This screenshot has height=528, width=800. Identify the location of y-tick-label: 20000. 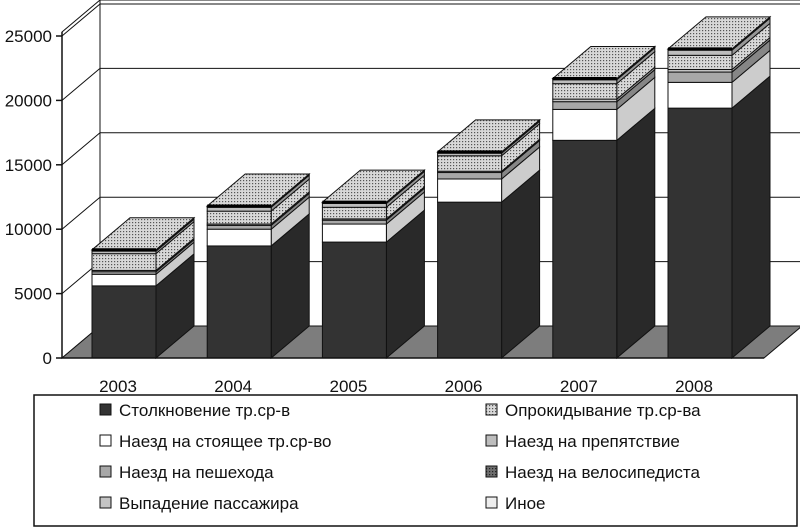
(28, 100).